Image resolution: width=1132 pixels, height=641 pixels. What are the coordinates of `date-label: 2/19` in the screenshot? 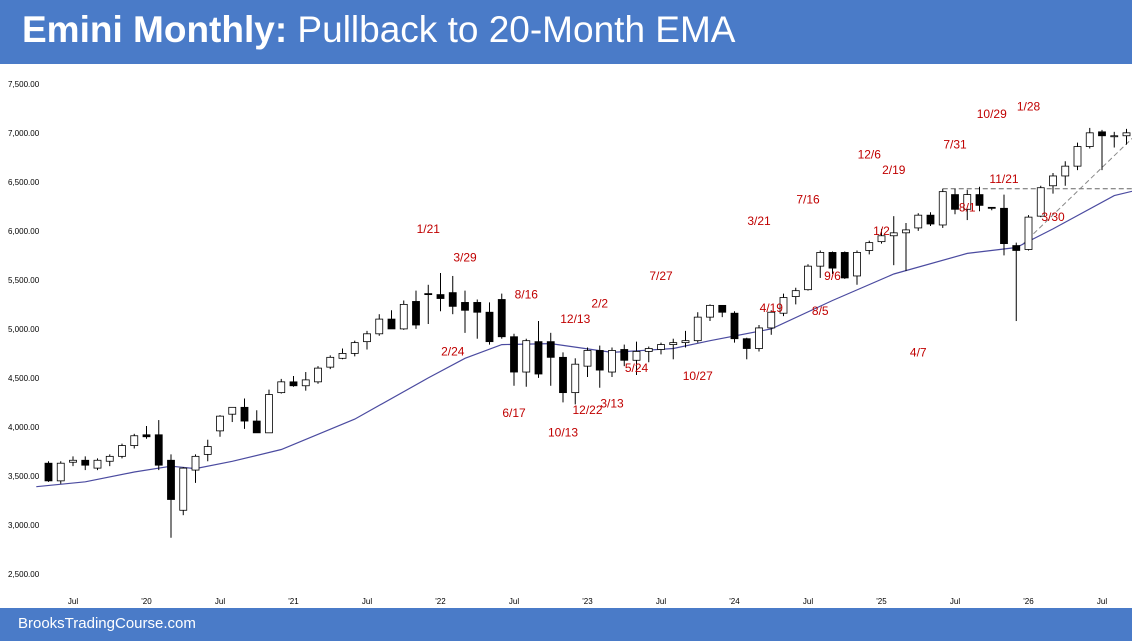 It's located at (894, 170).